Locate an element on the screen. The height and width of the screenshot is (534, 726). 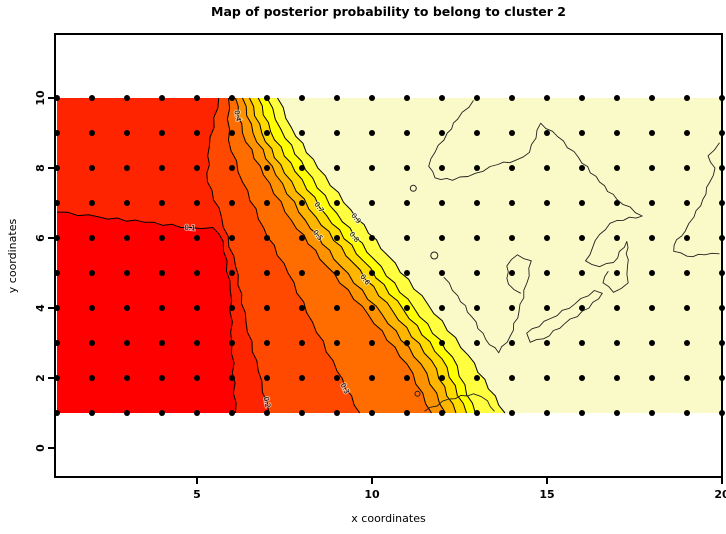
y-tick-label: 4 is located at coordinates (40, 308).